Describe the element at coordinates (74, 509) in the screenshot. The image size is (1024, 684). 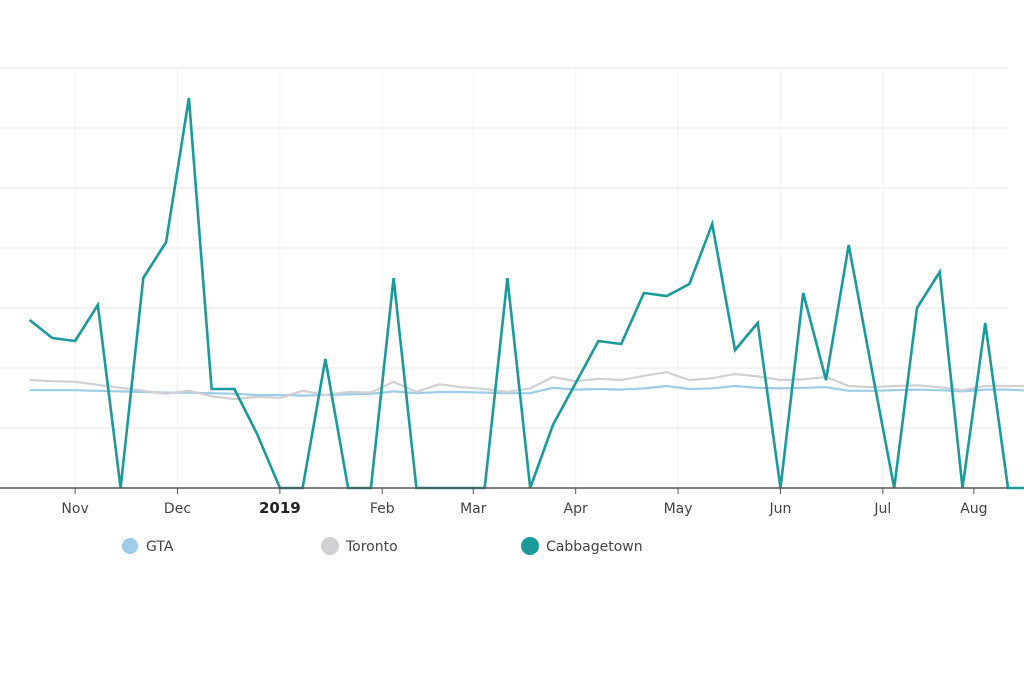
I see `x-tick-label: Nov` at that location.